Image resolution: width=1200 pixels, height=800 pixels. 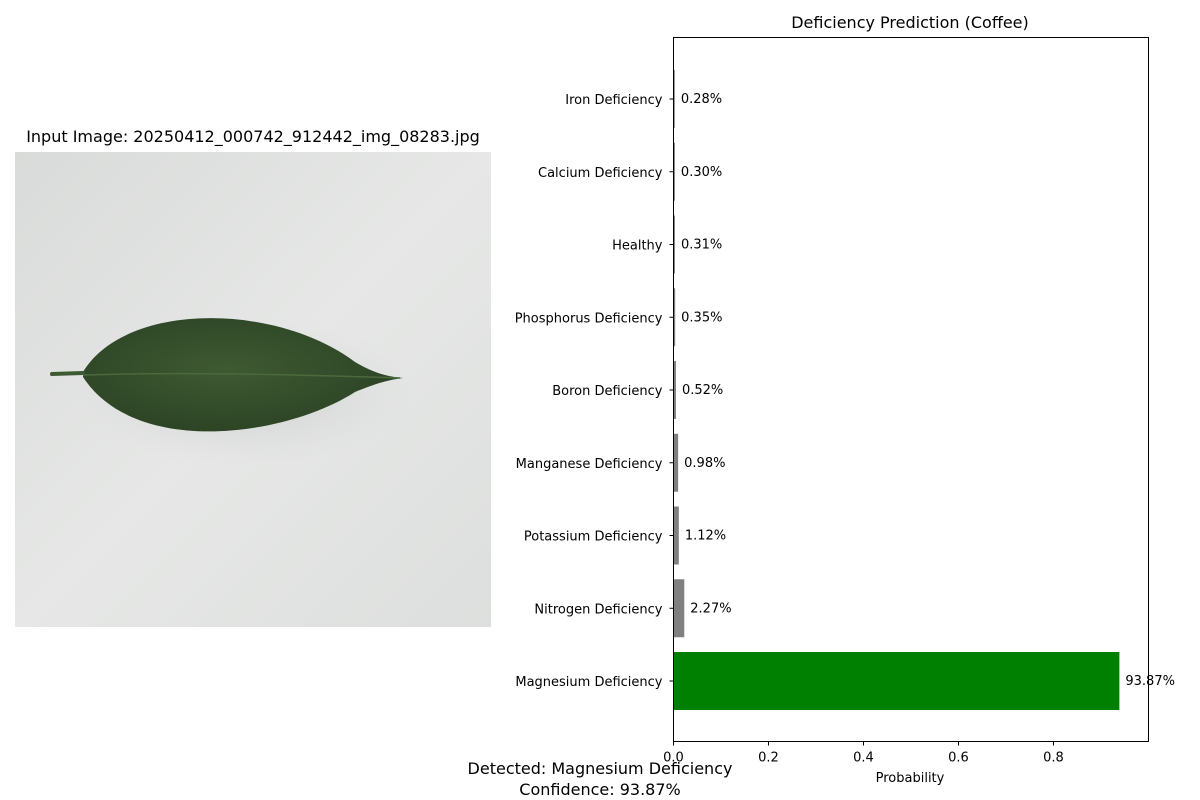 I want to click on x-tick-label: 0.8, so click(x=1053, y=758).